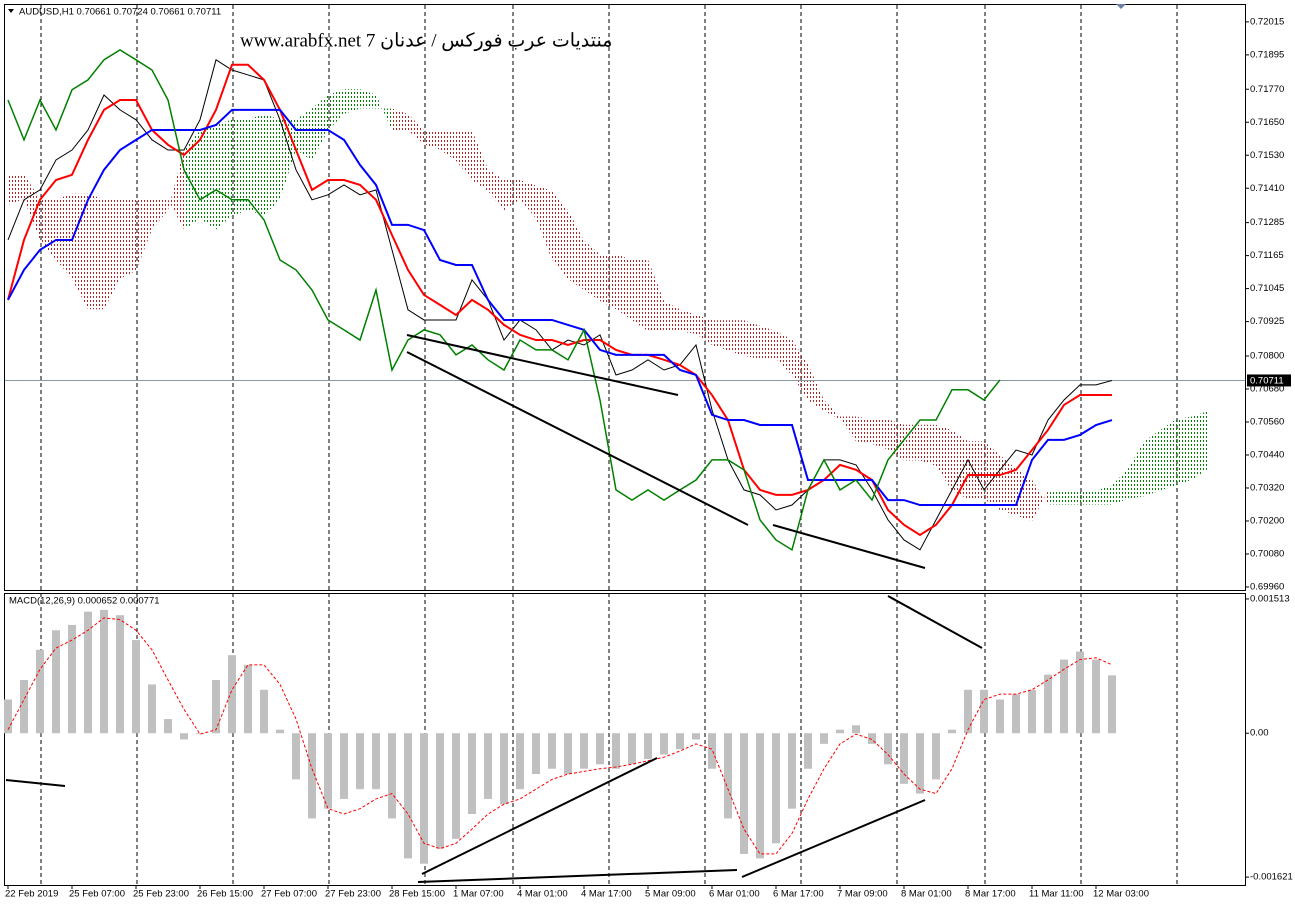 Image resolution: width=1295 pixels, height=907 pixels. I want to click on x-tick-label: 22 Feb 2019, so click(31, 894).